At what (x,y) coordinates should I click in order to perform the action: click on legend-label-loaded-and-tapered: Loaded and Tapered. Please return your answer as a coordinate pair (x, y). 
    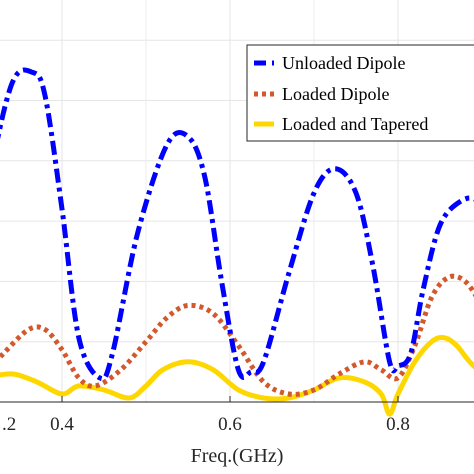
    Looking at the image, I should click on (355, 124).